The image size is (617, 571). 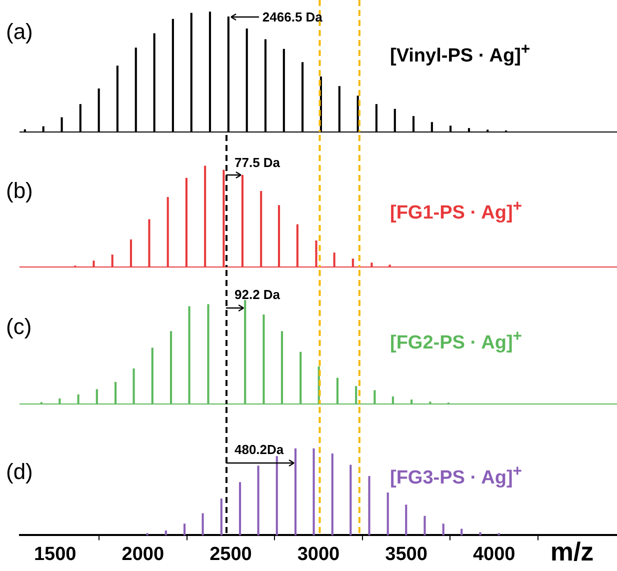 What do you see at coordinates (19, 472) in the screenshot?
I see `annotation: (d)` at bounding box center [19, 472].